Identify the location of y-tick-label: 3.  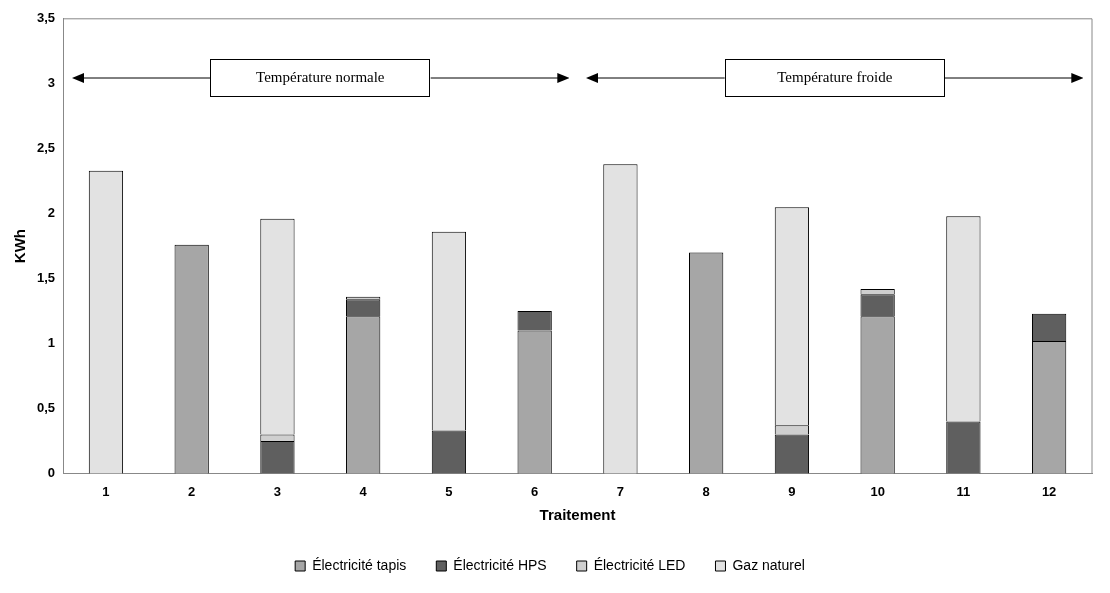
(51, 83).